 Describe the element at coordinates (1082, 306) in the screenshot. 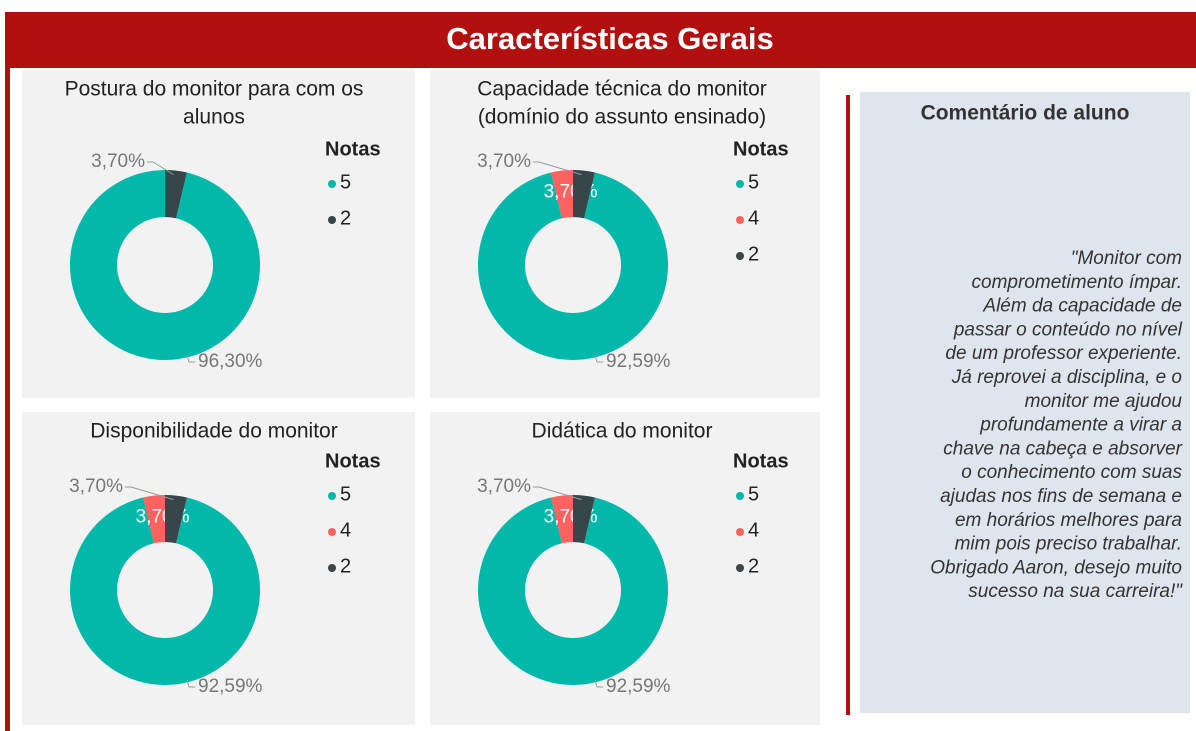

I see `comment-line: Além da capacidade de` at that location.